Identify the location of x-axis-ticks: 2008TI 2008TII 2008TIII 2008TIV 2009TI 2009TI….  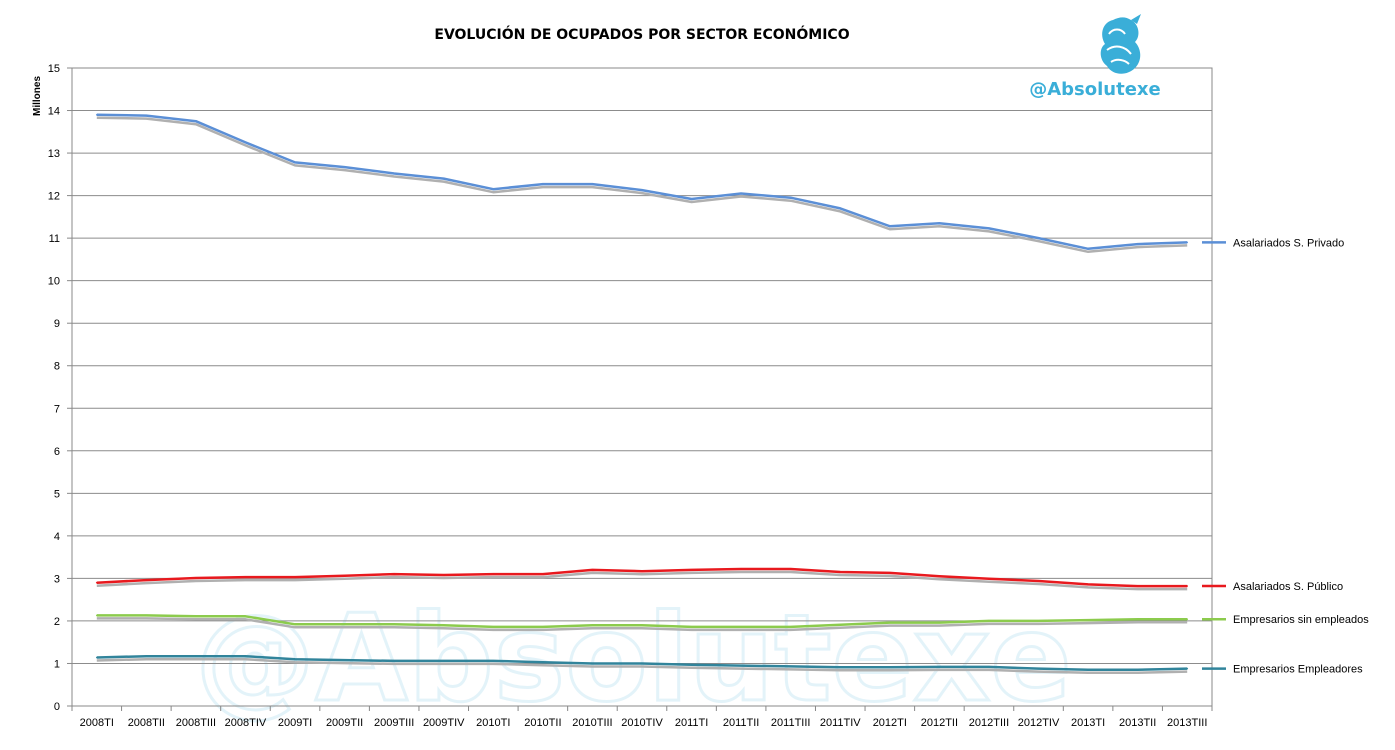
(642, 717).